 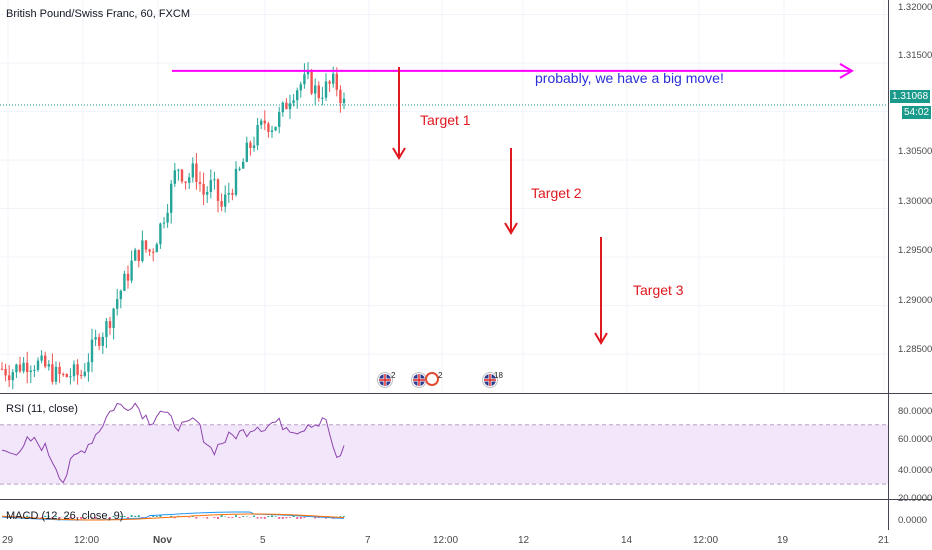 What do you see at coordinates (42, 409) in the screenshot?
I see `rsi-title: RSI (11, close)` at bounding box center [42, 409].